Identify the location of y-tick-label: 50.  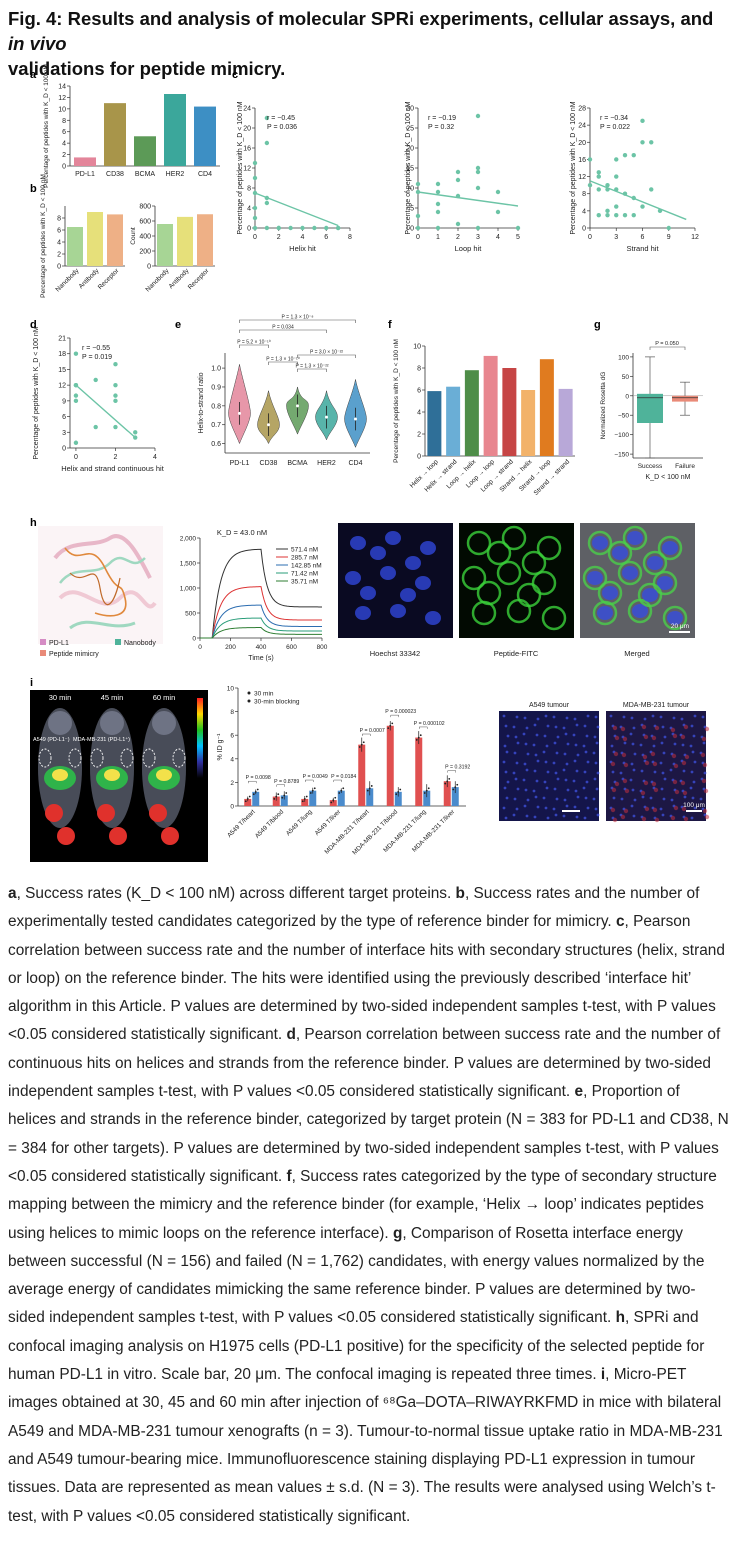
(626, 377).